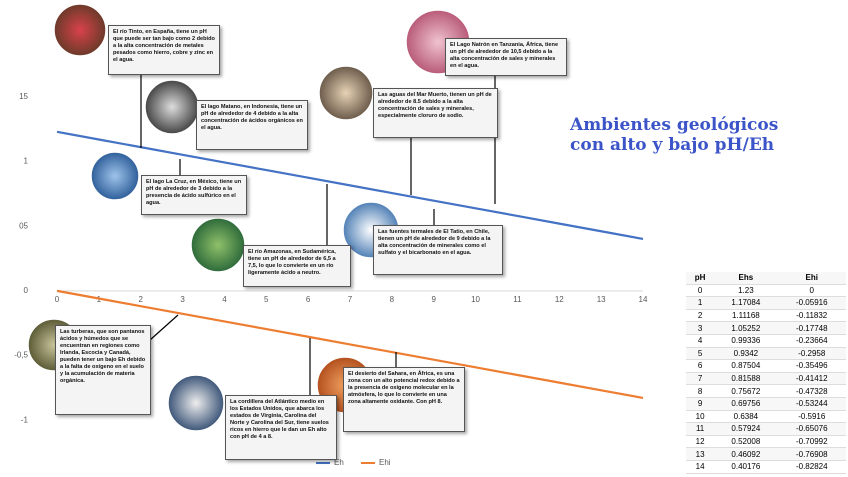 The width and height of the screenshot is (848, 477). I want to click on cell: 10, so click(700, 417).